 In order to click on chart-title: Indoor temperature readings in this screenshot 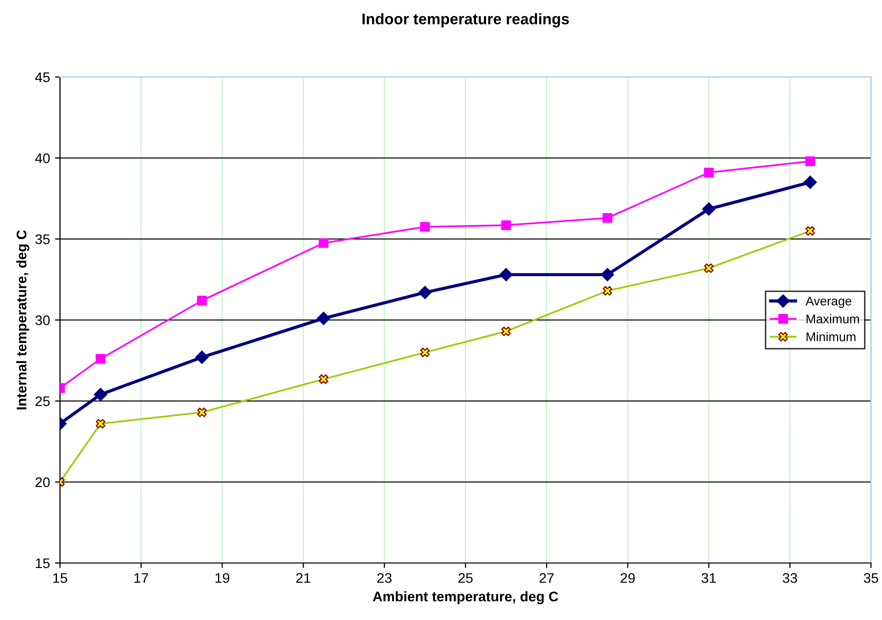, I will do `click(465, 20)`.